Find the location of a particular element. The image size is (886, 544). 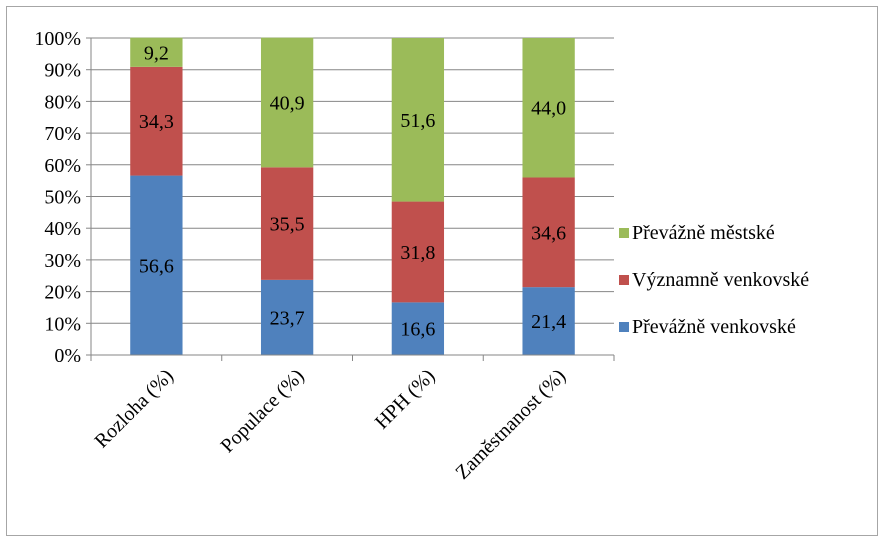

data-label: 16,6 is located at coordinates (417, 330).